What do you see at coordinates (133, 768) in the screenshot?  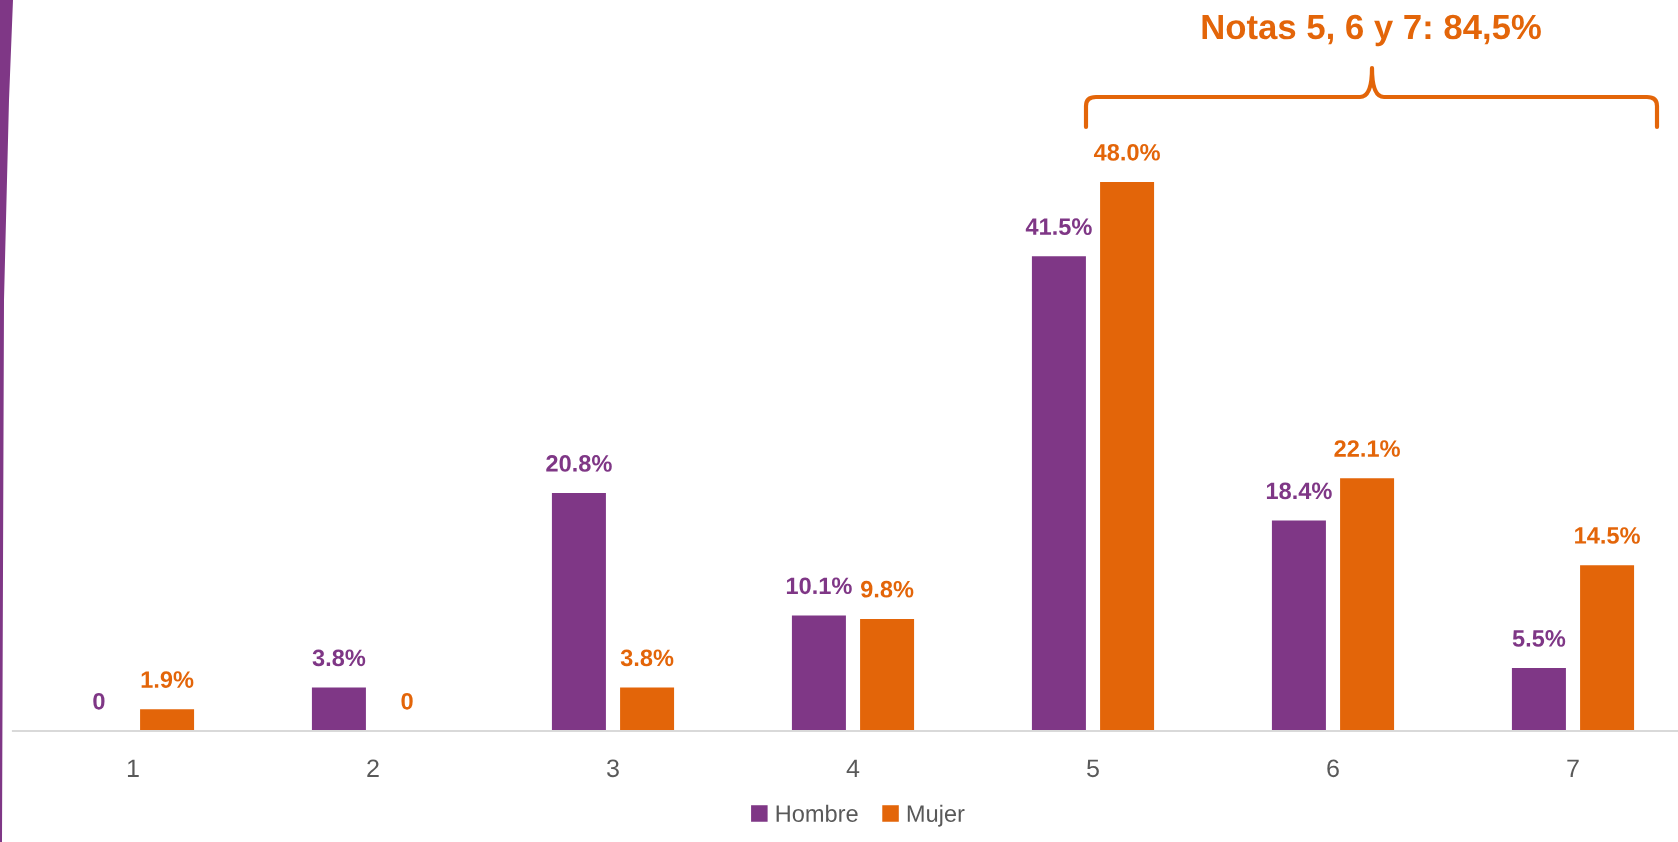 I see `x-tick-label: 1` at bounding box center [133, 768].